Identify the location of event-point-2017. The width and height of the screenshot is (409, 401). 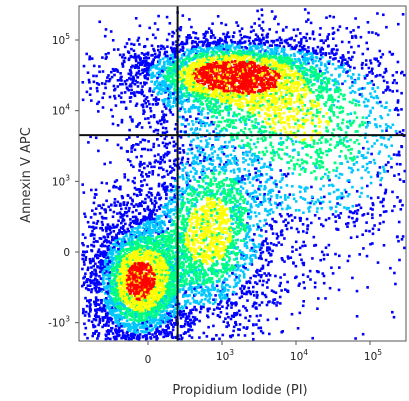
(161, 205).